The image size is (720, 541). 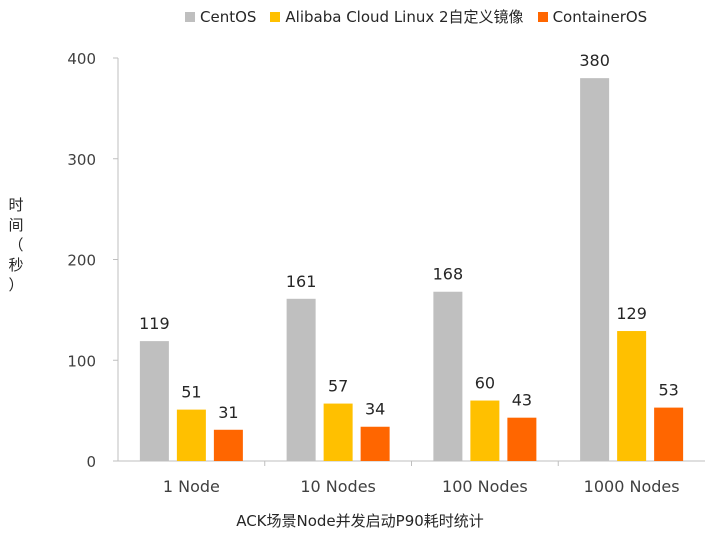 I want to click on legend-item-centos: CentOS, so click(x=220, y=17).